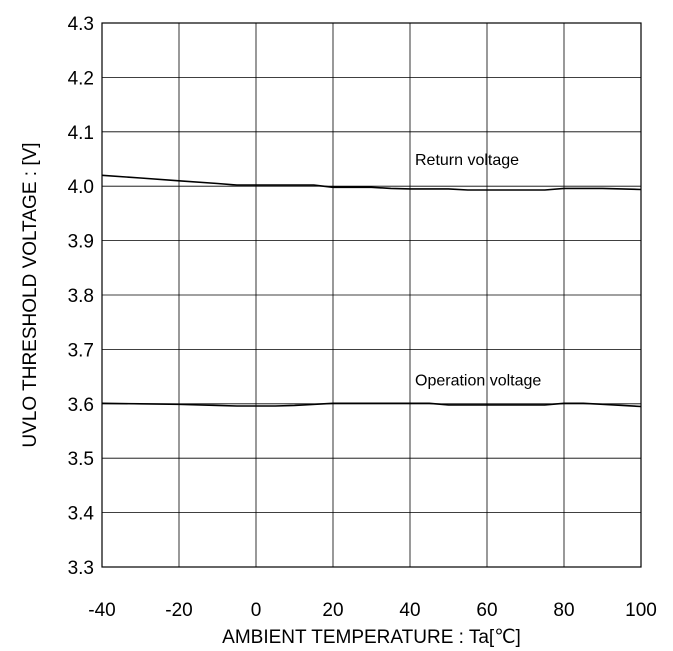 The width and height of the screenshot is (673, 651). What do you see at coordinates (486, 610) in the screenshot?
I see `x-tick-label: 60` at bounding box center [486, 610].